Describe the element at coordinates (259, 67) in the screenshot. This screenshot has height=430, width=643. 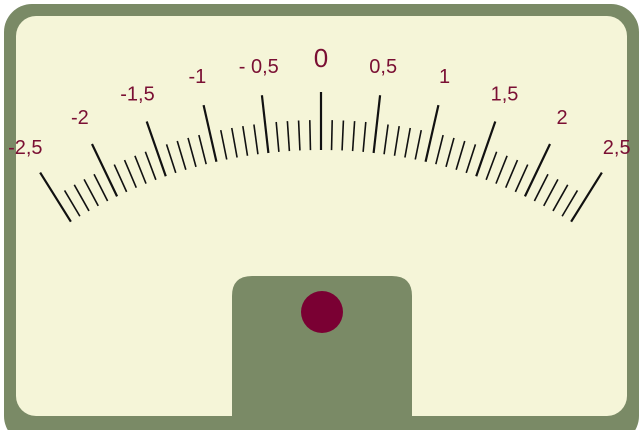
I see `scale-label: - 0,5` at that location.